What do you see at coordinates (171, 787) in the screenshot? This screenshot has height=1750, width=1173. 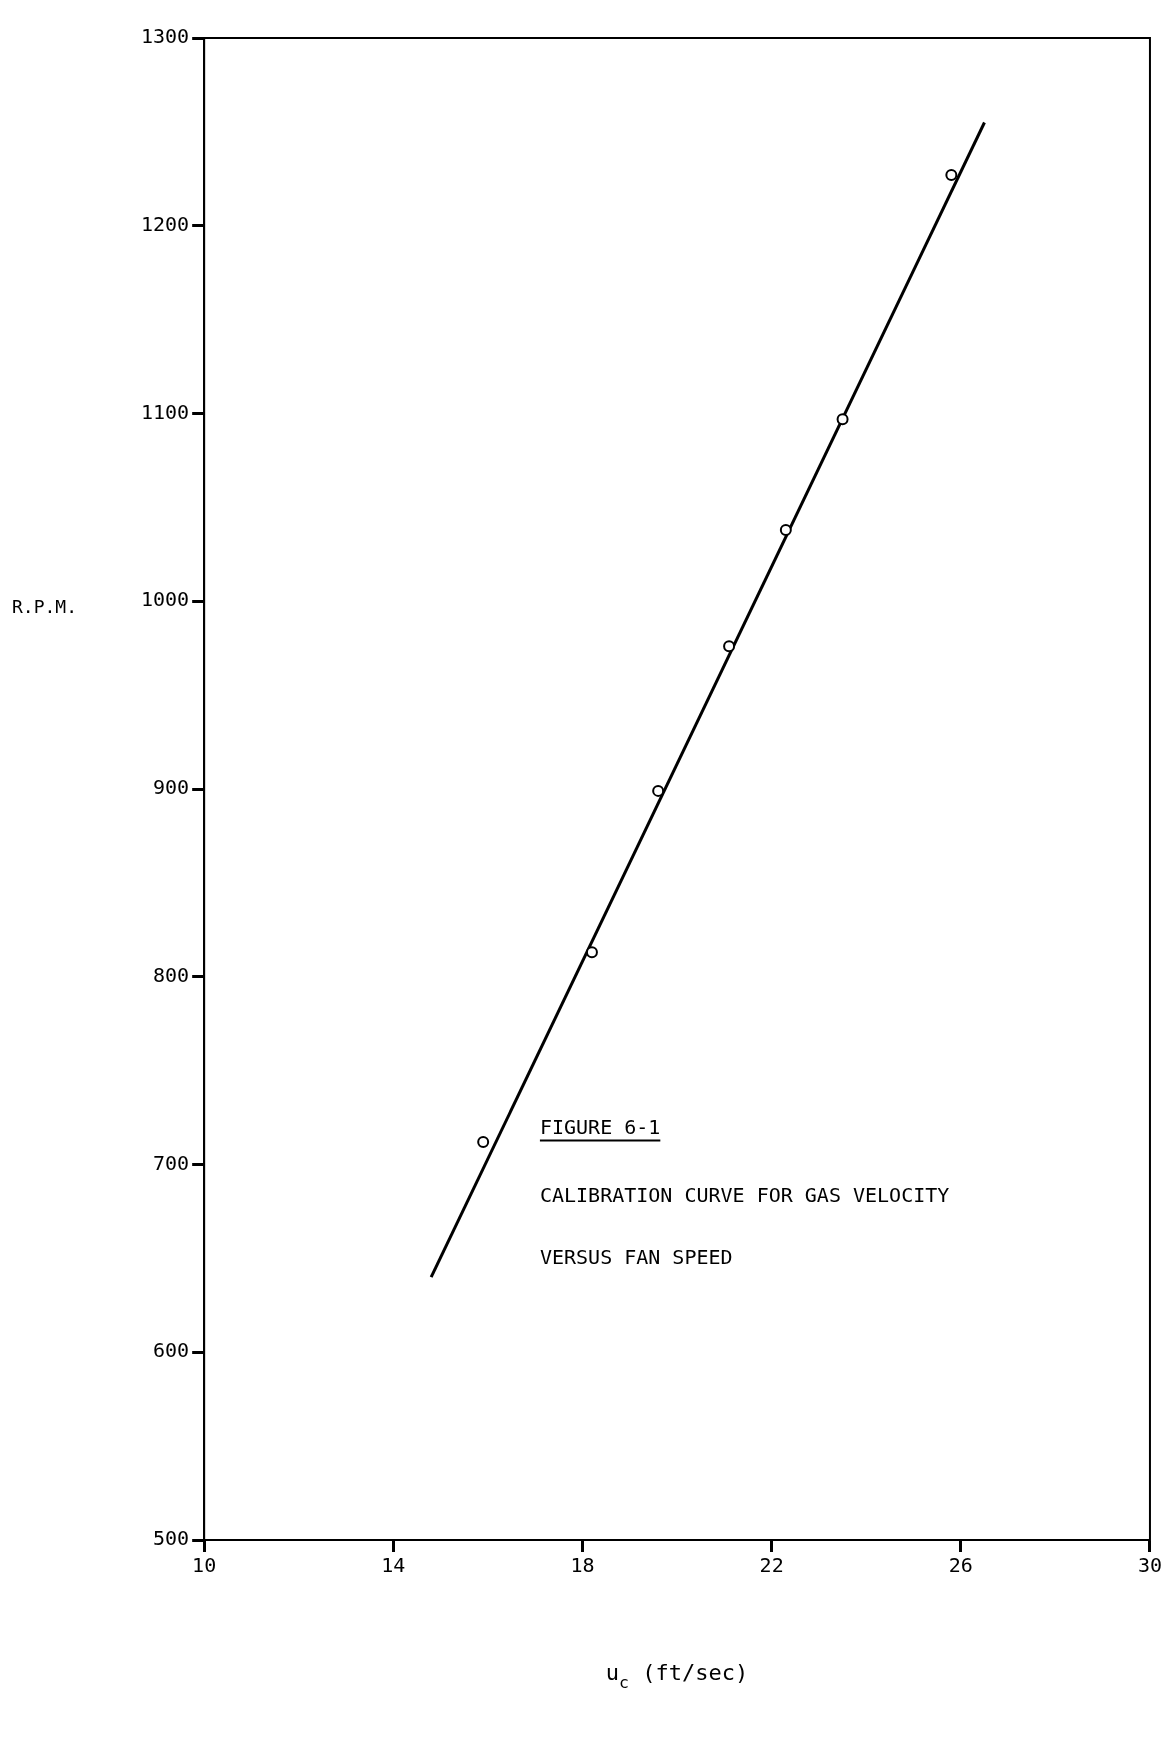 I see `y-tick-label: 900` at bounding box center [171, 787].